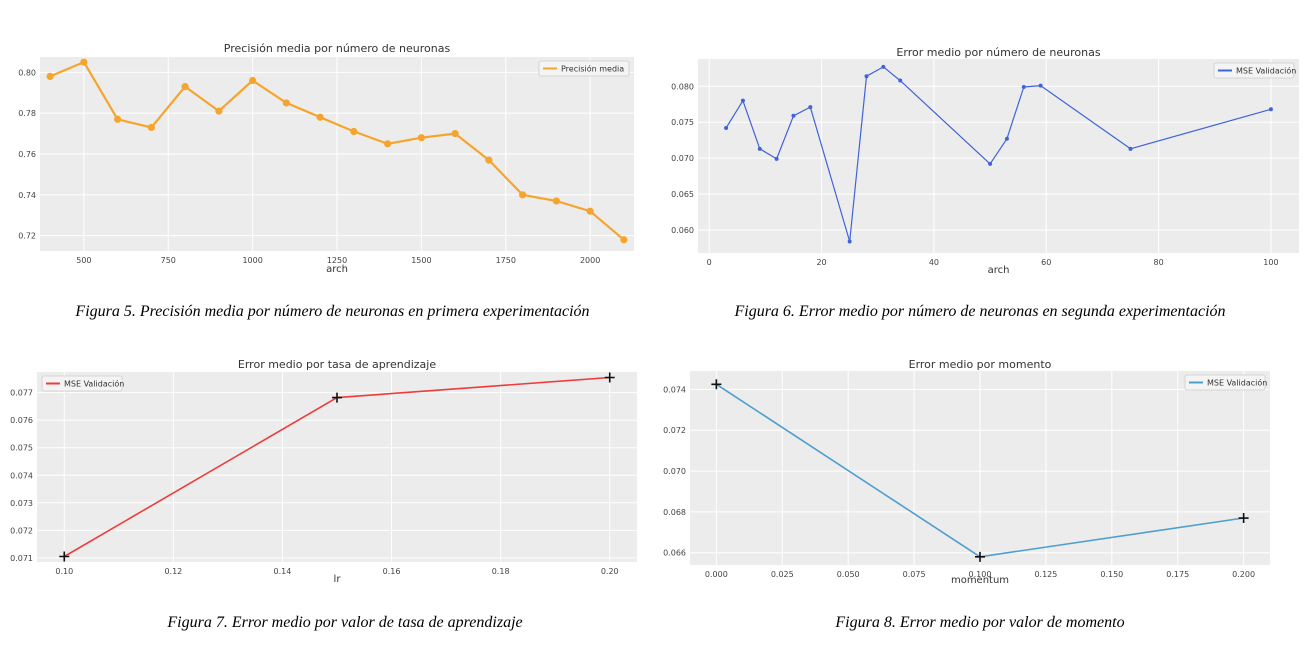 Image resolution: width=1310 pixels, height=660 pixels. Describe the element at coordinates (27, 236) in the screenshot. I see `y-tick-label: 0.72` at that location.